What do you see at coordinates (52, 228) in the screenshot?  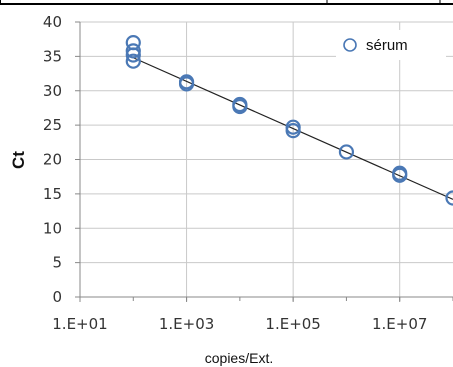 I see `y-tick-label: 10` at bounding box center [52, 228].